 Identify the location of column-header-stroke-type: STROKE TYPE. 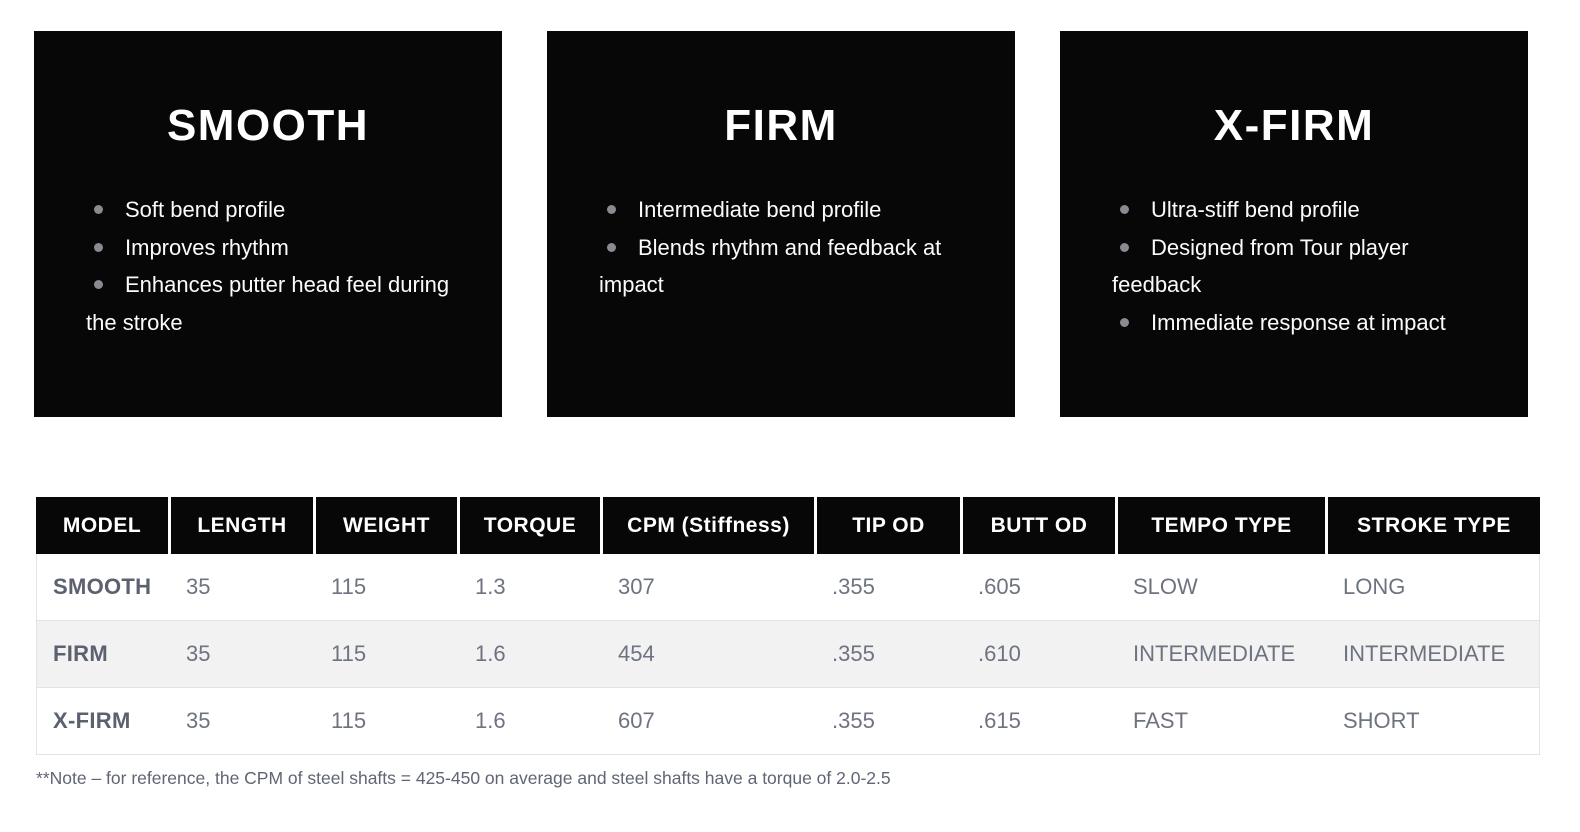
(1434, 525).